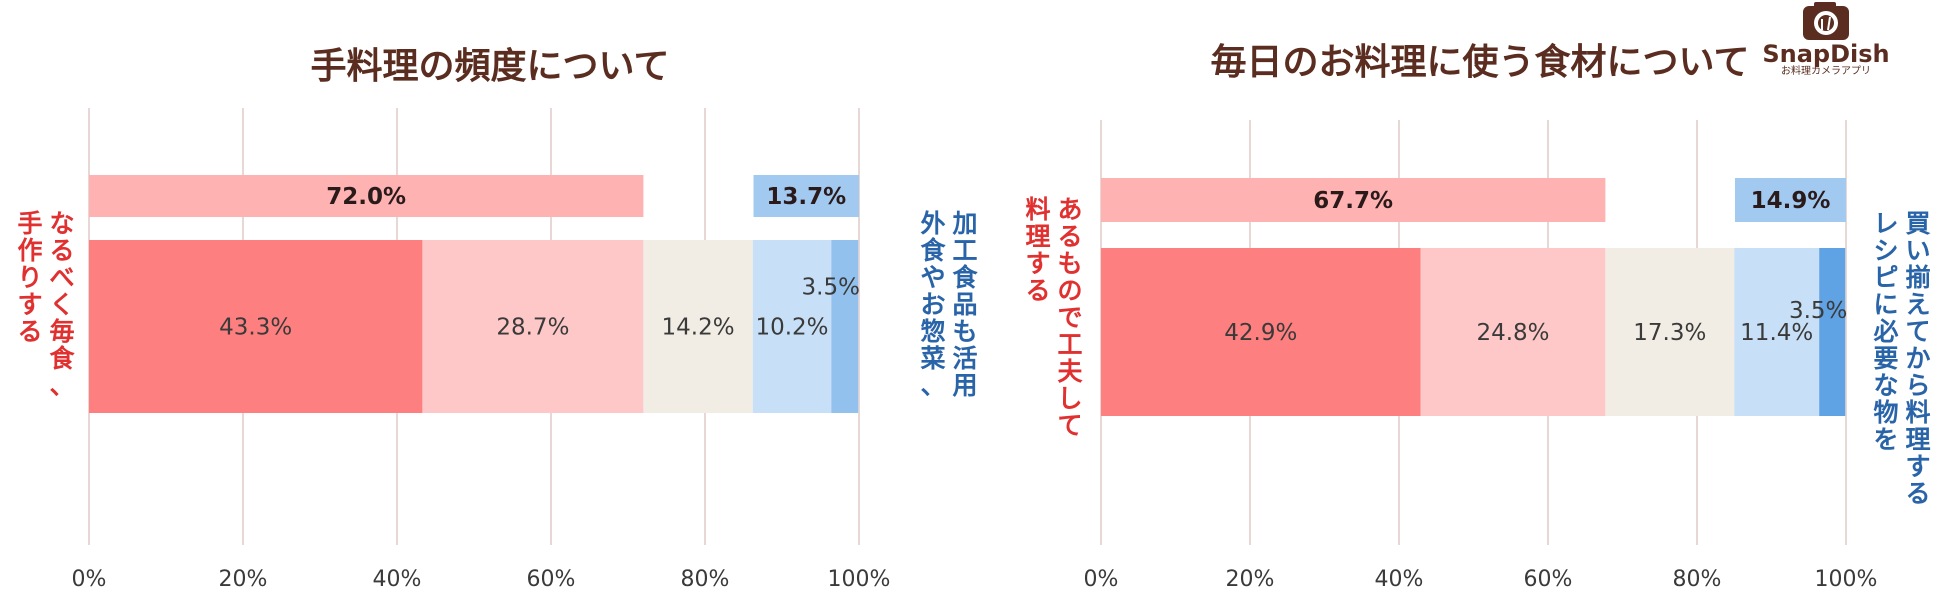 The height and width of the screenshot is (606, 1945). I want to click on left-label-char: あ, so click(1069, 209).